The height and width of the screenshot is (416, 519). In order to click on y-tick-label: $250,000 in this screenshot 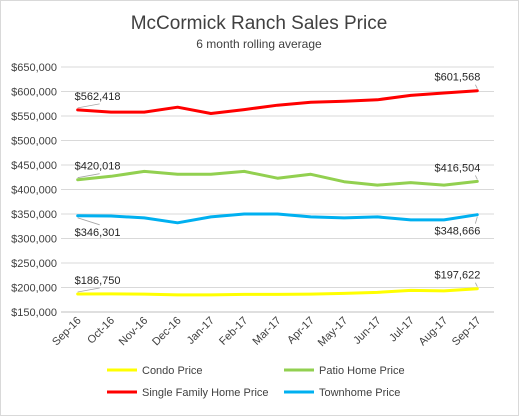, I will do `click(34, 264)`.